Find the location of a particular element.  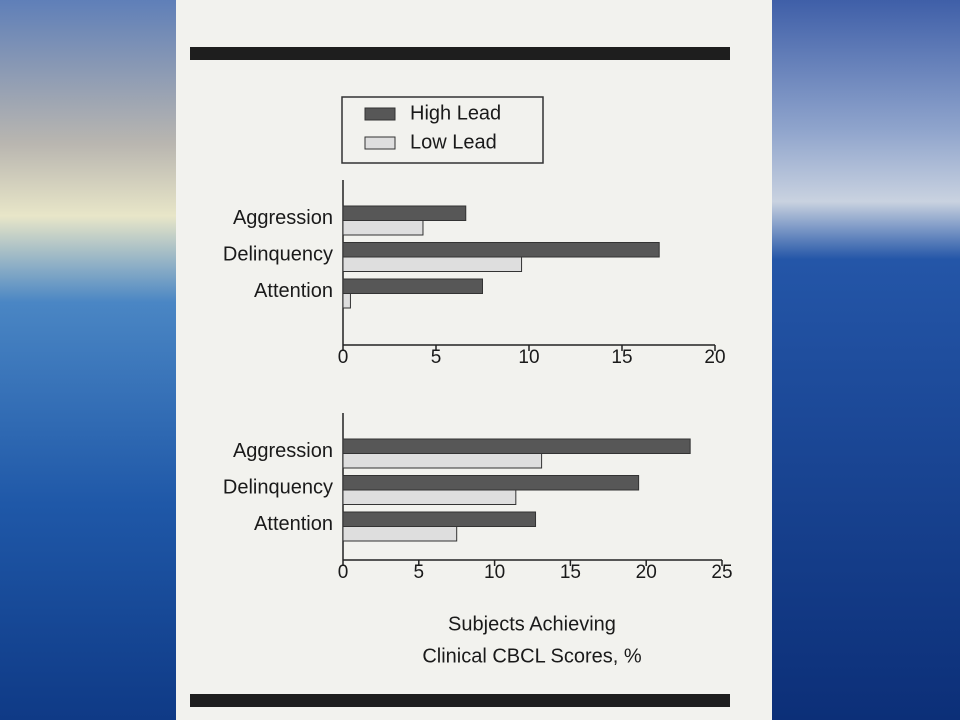

rule-top is located at coordinates (460, 53).